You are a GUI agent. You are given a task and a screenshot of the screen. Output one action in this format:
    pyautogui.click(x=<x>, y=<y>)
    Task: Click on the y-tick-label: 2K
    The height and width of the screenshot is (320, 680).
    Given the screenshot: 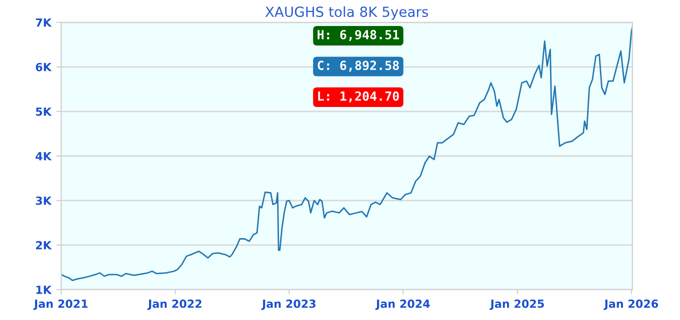 What is the action you would take?
    pyautogui.click(x=44, y=245)
    